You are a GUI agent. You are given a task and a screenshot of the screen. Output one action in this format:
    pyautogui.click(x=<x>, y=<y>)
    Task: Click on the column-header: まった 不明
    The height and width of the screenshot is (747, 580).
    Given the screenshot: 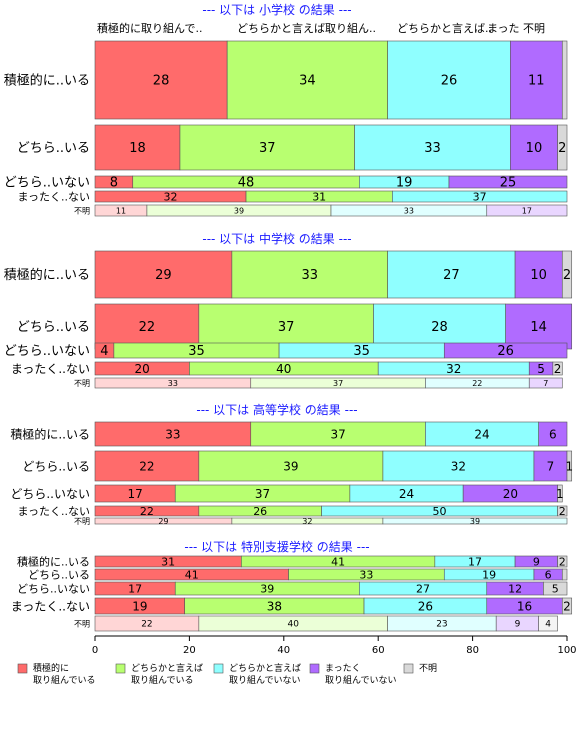 What is the action you would take?
    pyautogui.click(x=516, y=28)
    